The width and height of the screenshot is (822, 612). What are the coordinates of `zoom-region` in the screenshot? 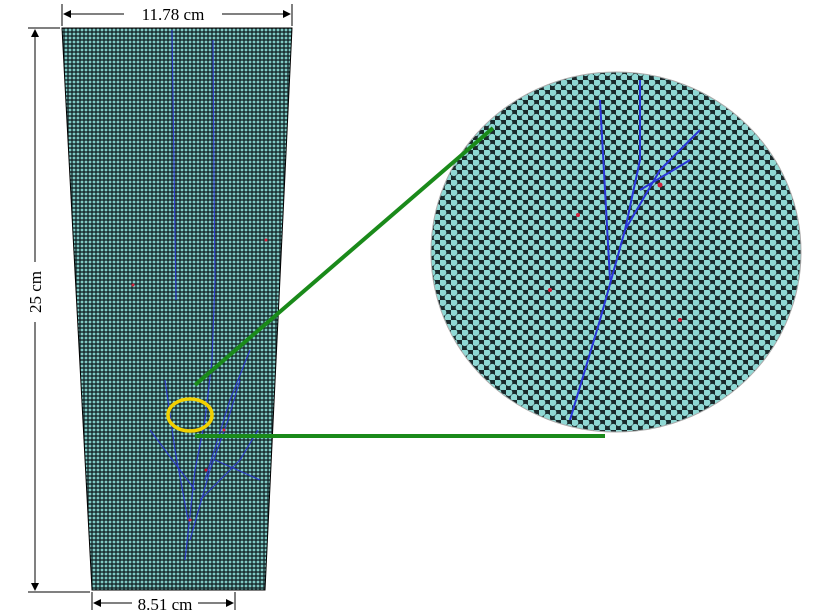 It's located at (190, 415).